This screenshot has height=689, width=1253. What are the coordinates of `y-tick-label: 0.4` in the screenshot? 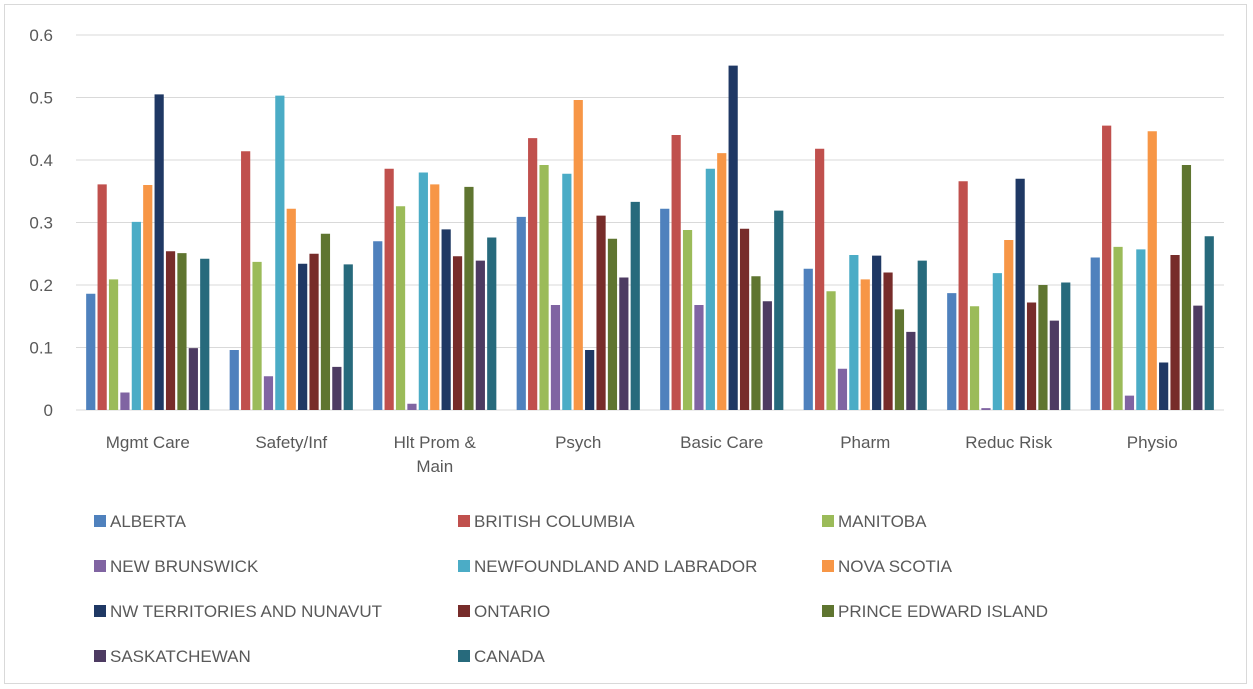 It's located at (41, 160).